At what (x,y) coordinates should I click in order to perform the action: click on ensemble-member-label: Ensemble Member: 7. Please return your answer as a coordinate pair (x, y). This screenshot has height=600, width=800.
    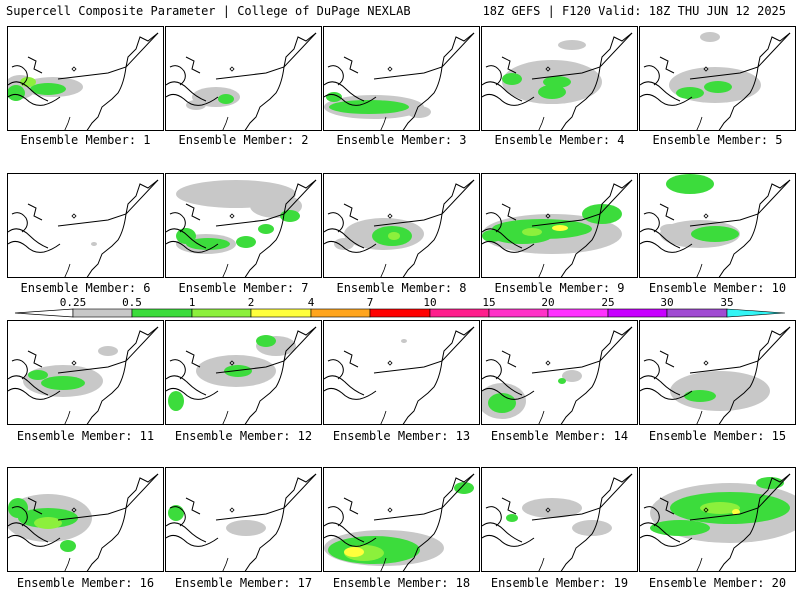
    Looking at the image, I should click on (243, 288).